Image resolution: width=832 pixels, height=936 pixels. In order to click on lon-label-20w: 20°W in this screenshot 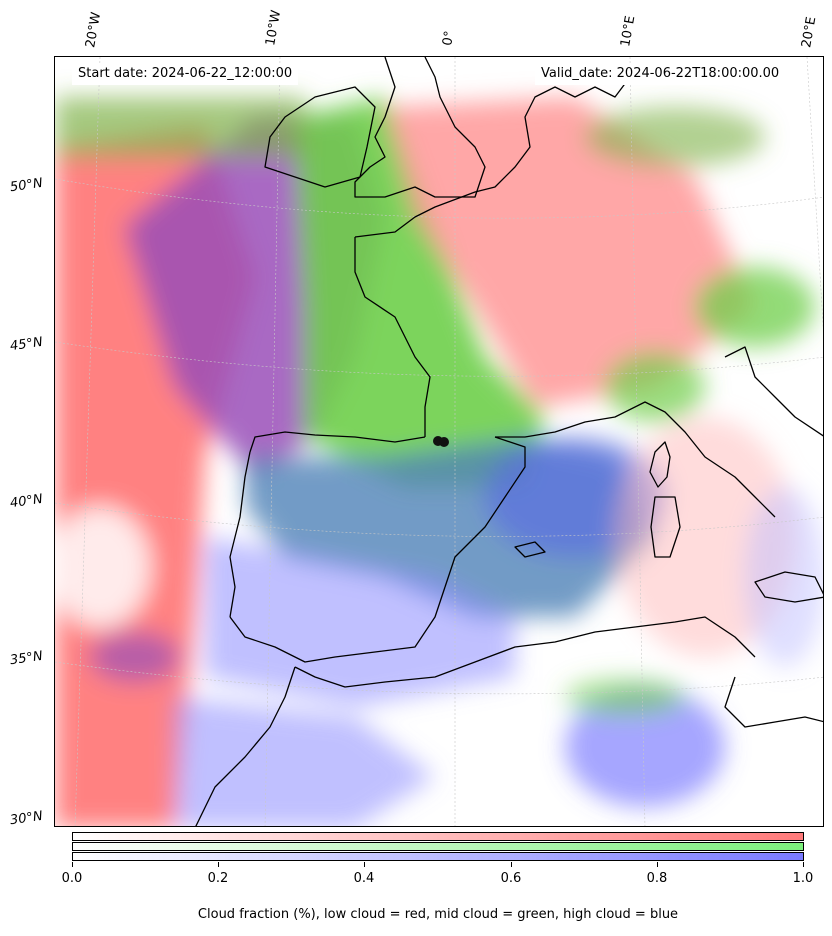, I will do `click(94, 30)`.